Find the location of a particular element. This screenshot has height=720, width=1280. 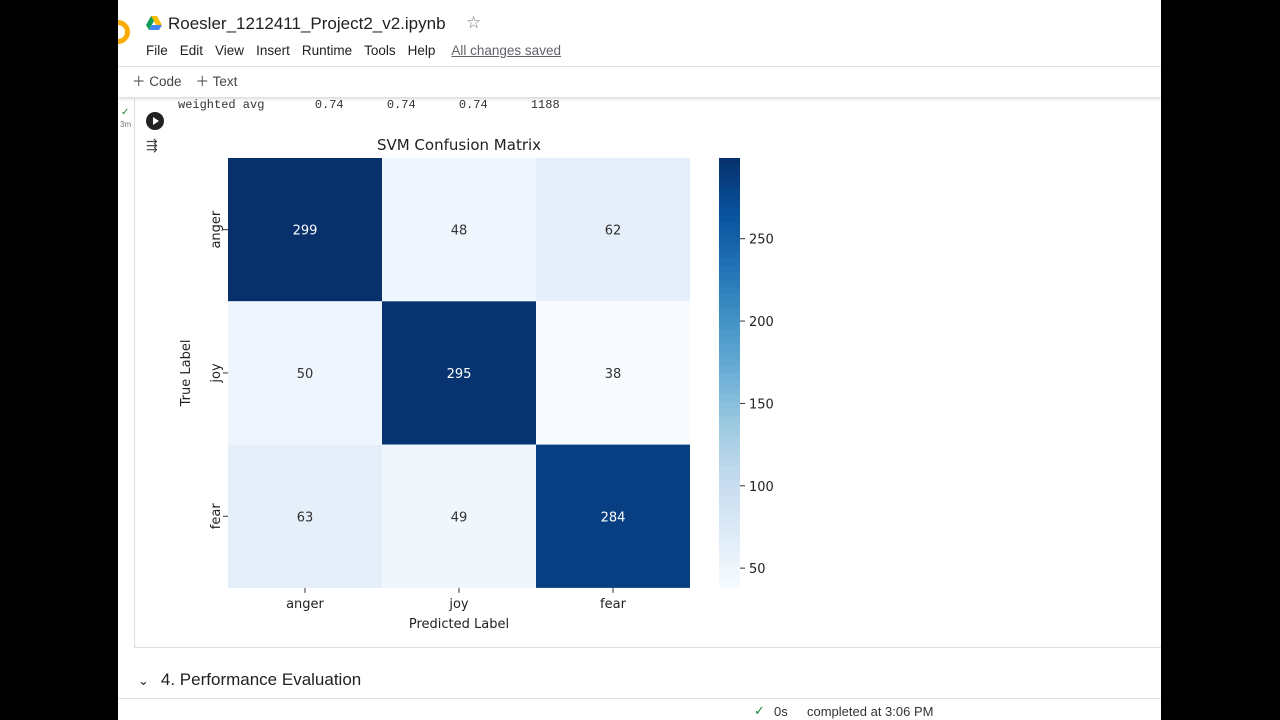

menu-tools: Tools is located at coordinates (380, 50).